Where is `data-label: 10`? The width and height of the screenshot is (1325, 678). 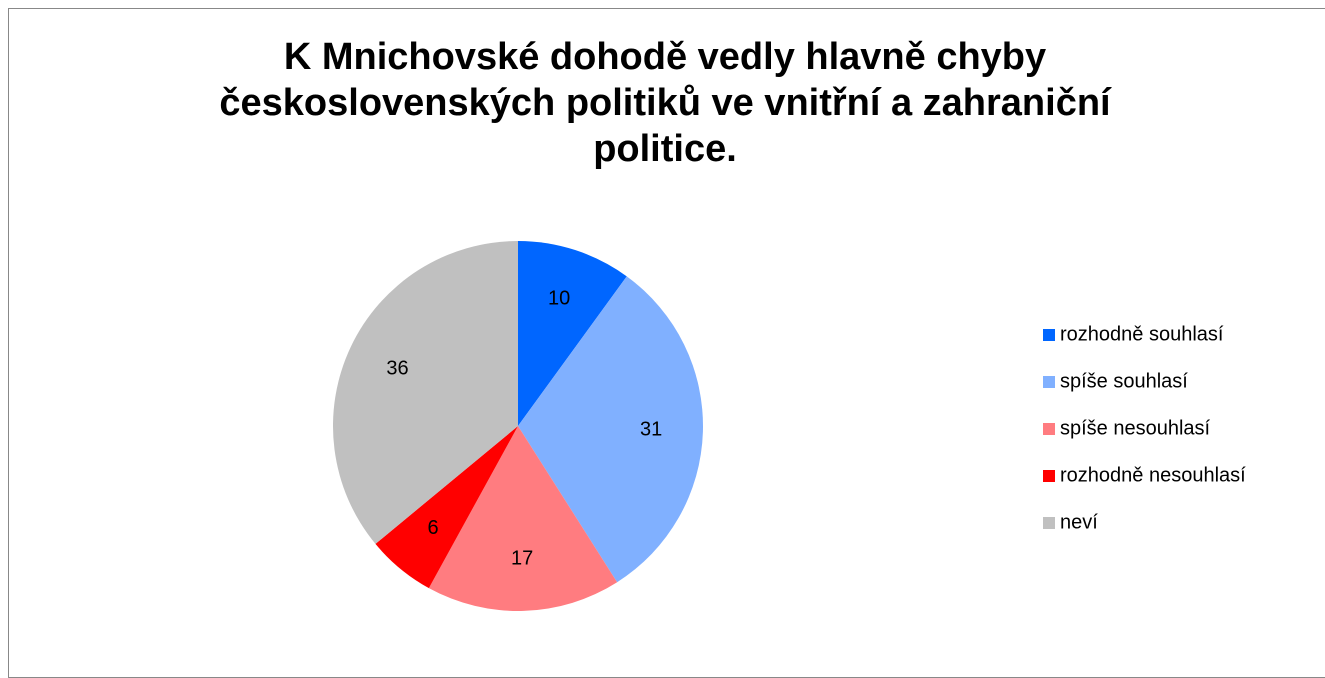 data-label: 10 is located at coordinates (559, 299).